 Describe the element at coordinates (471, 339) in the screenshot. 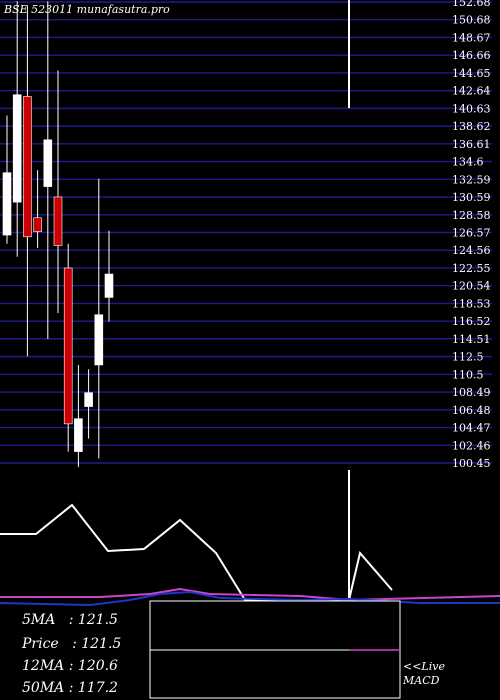

I see `y-tick-label: 114.51` at that location.